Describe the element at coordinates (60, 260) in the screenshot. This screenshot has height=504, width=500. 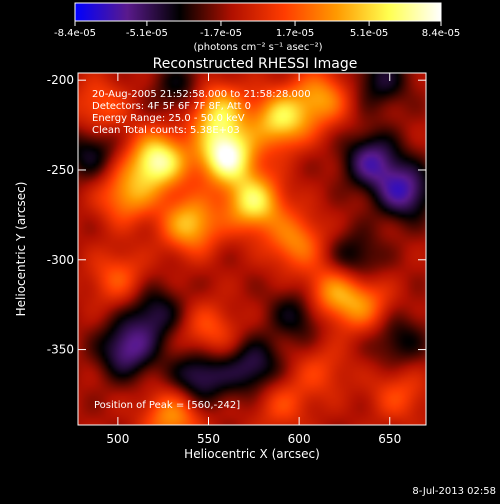
I see `y-tick-label: -300` at that location.